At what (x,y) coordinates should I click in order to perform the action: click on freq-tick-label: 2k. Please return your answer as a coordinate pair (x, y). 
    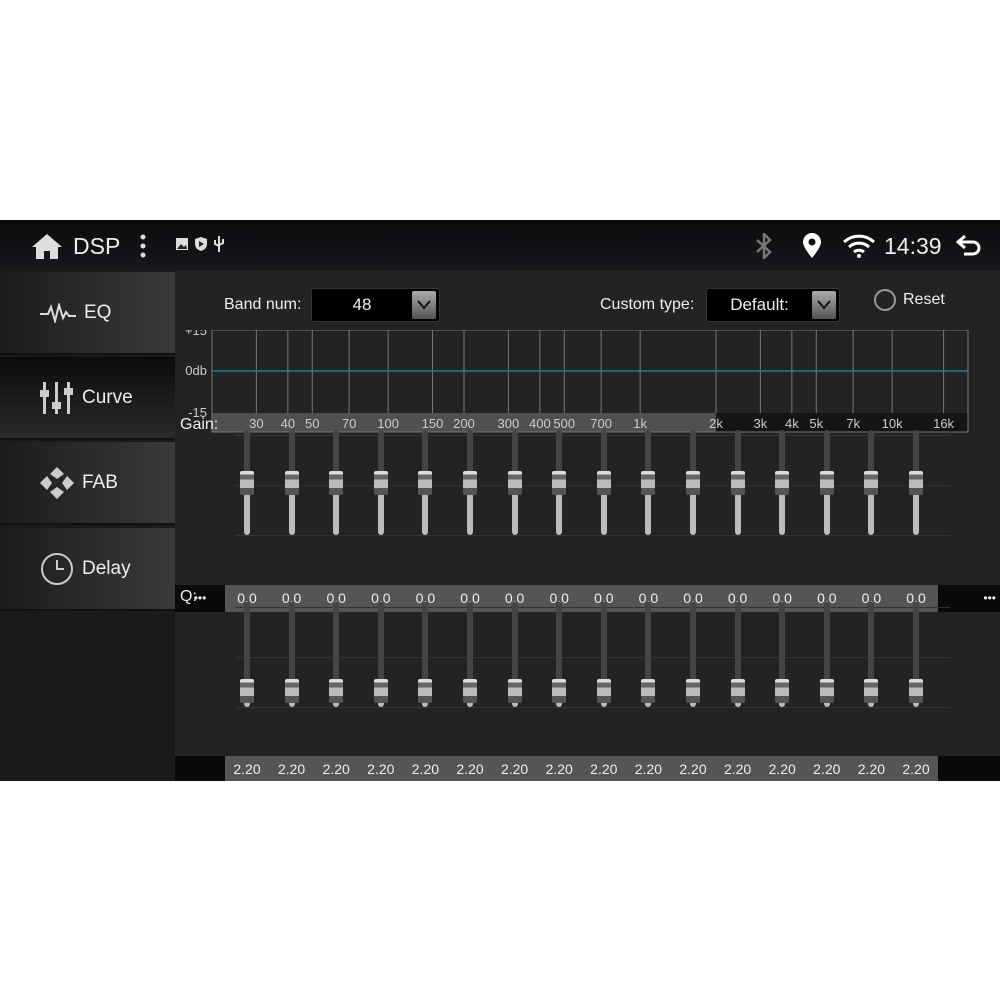
    Looking at the image, I should click on (716, 423).